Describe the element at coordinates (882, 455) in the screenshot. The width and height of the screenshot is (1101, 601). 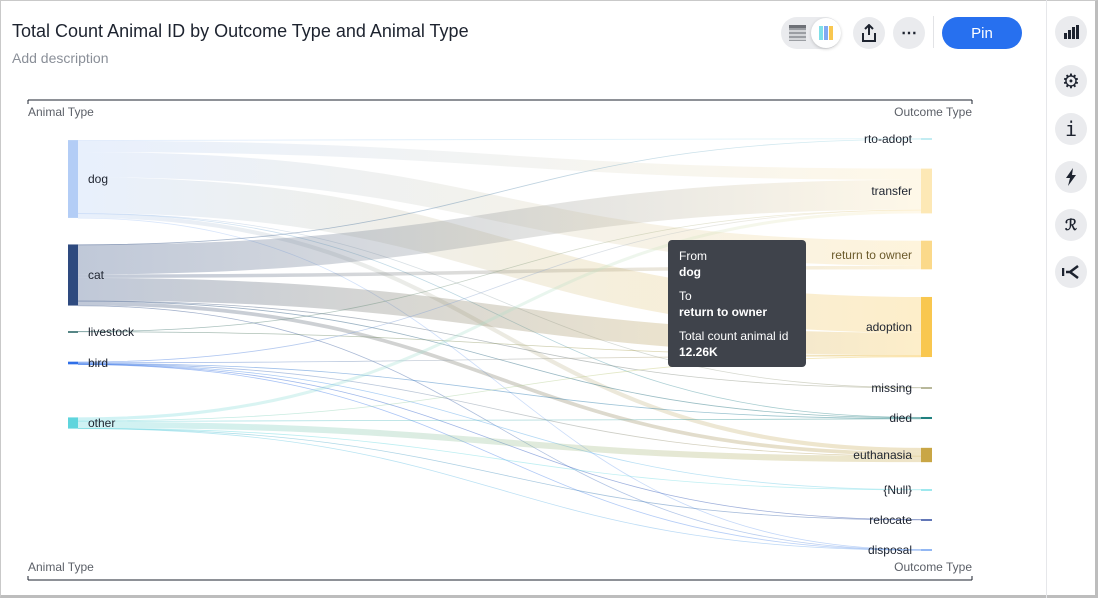
I see `target-node-label: euthanasia` at that location.